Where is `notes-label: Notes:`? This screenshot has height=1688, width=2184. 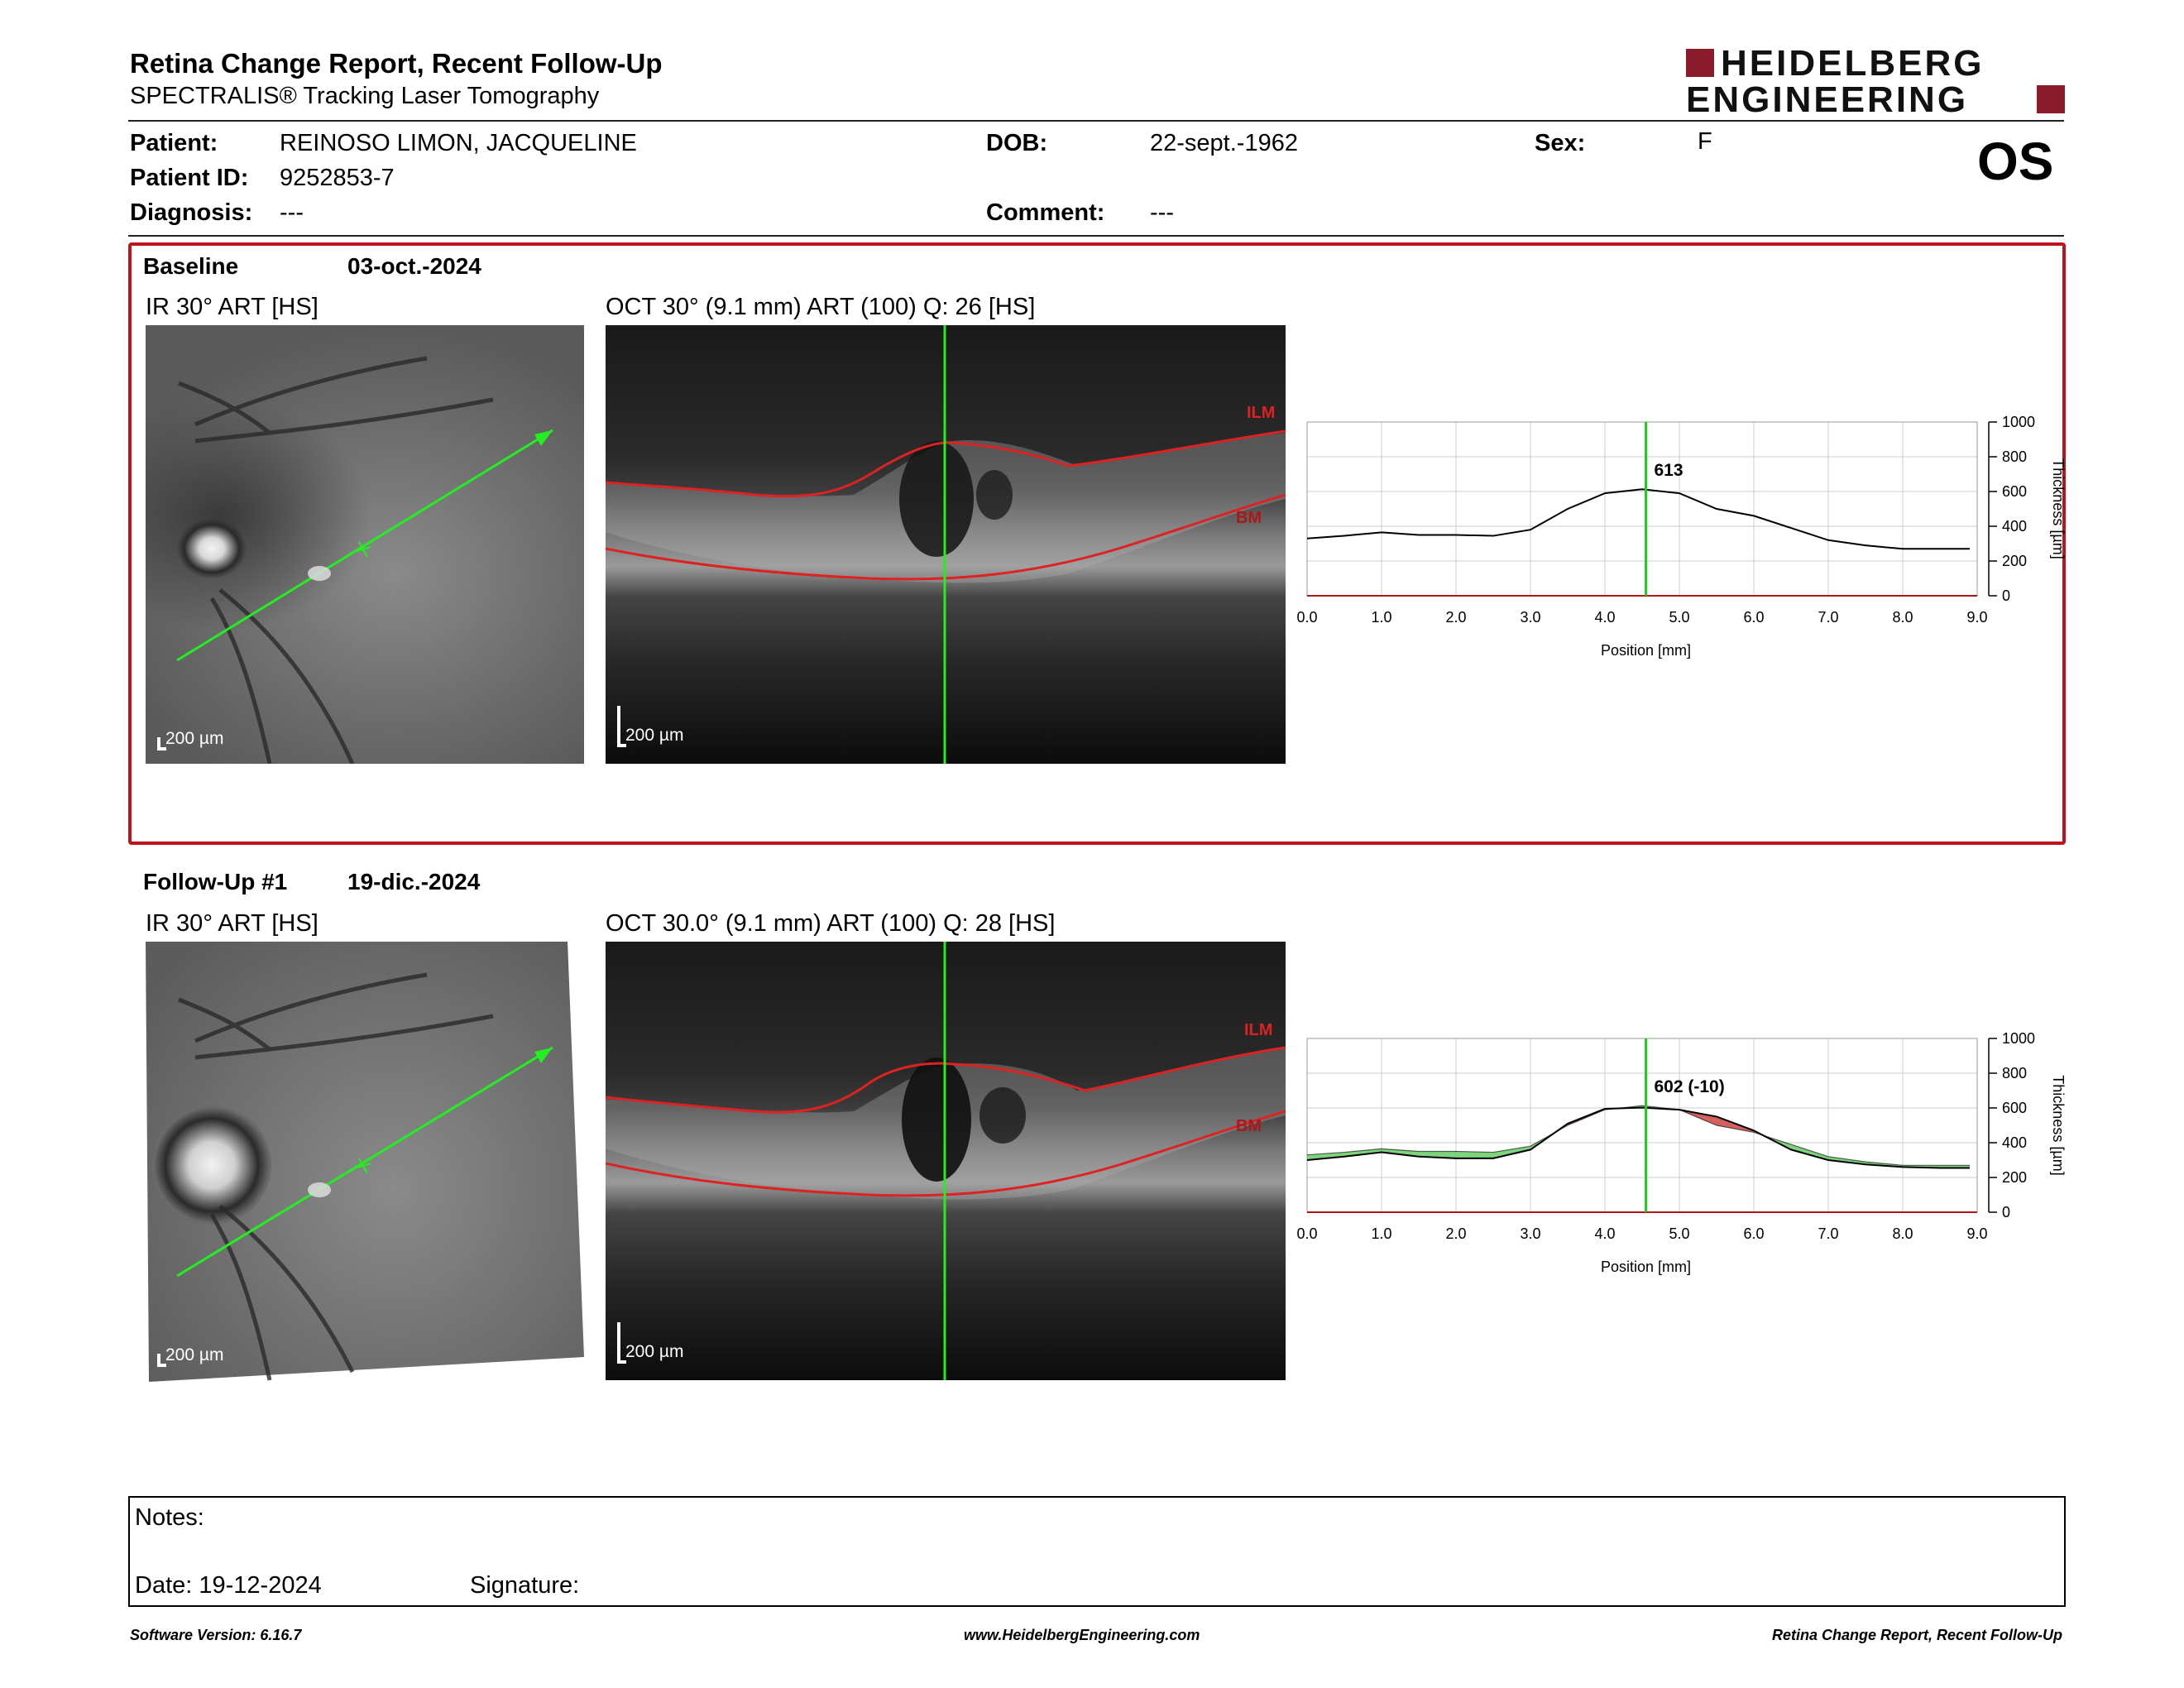 notes-label: Notes: is located at coordinates (169, 1517).